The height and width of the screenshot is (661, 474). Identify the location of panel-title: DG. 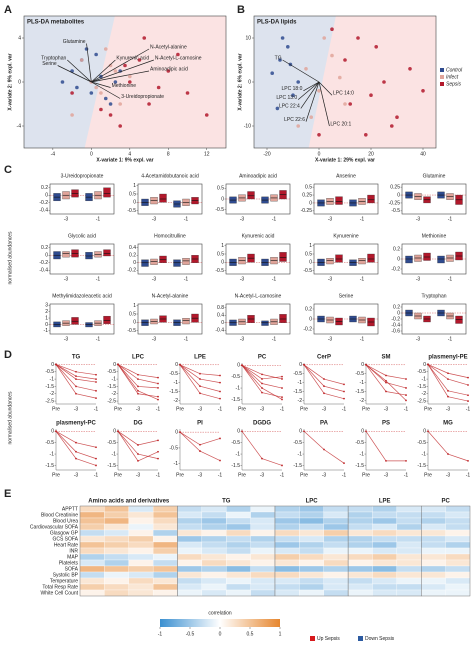
(138, 424).